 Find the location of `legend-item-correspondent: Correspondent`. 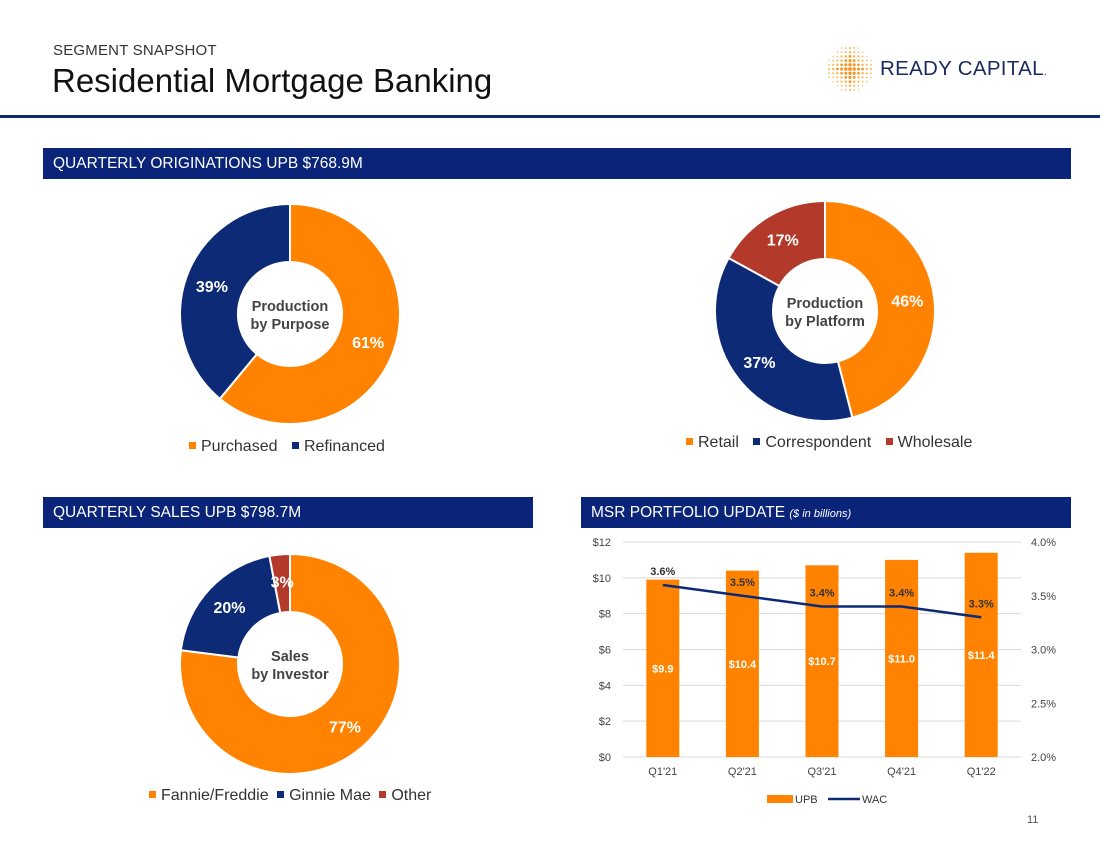

legend-item-correspondent: Correspondent is located at coordinates (812, 442).